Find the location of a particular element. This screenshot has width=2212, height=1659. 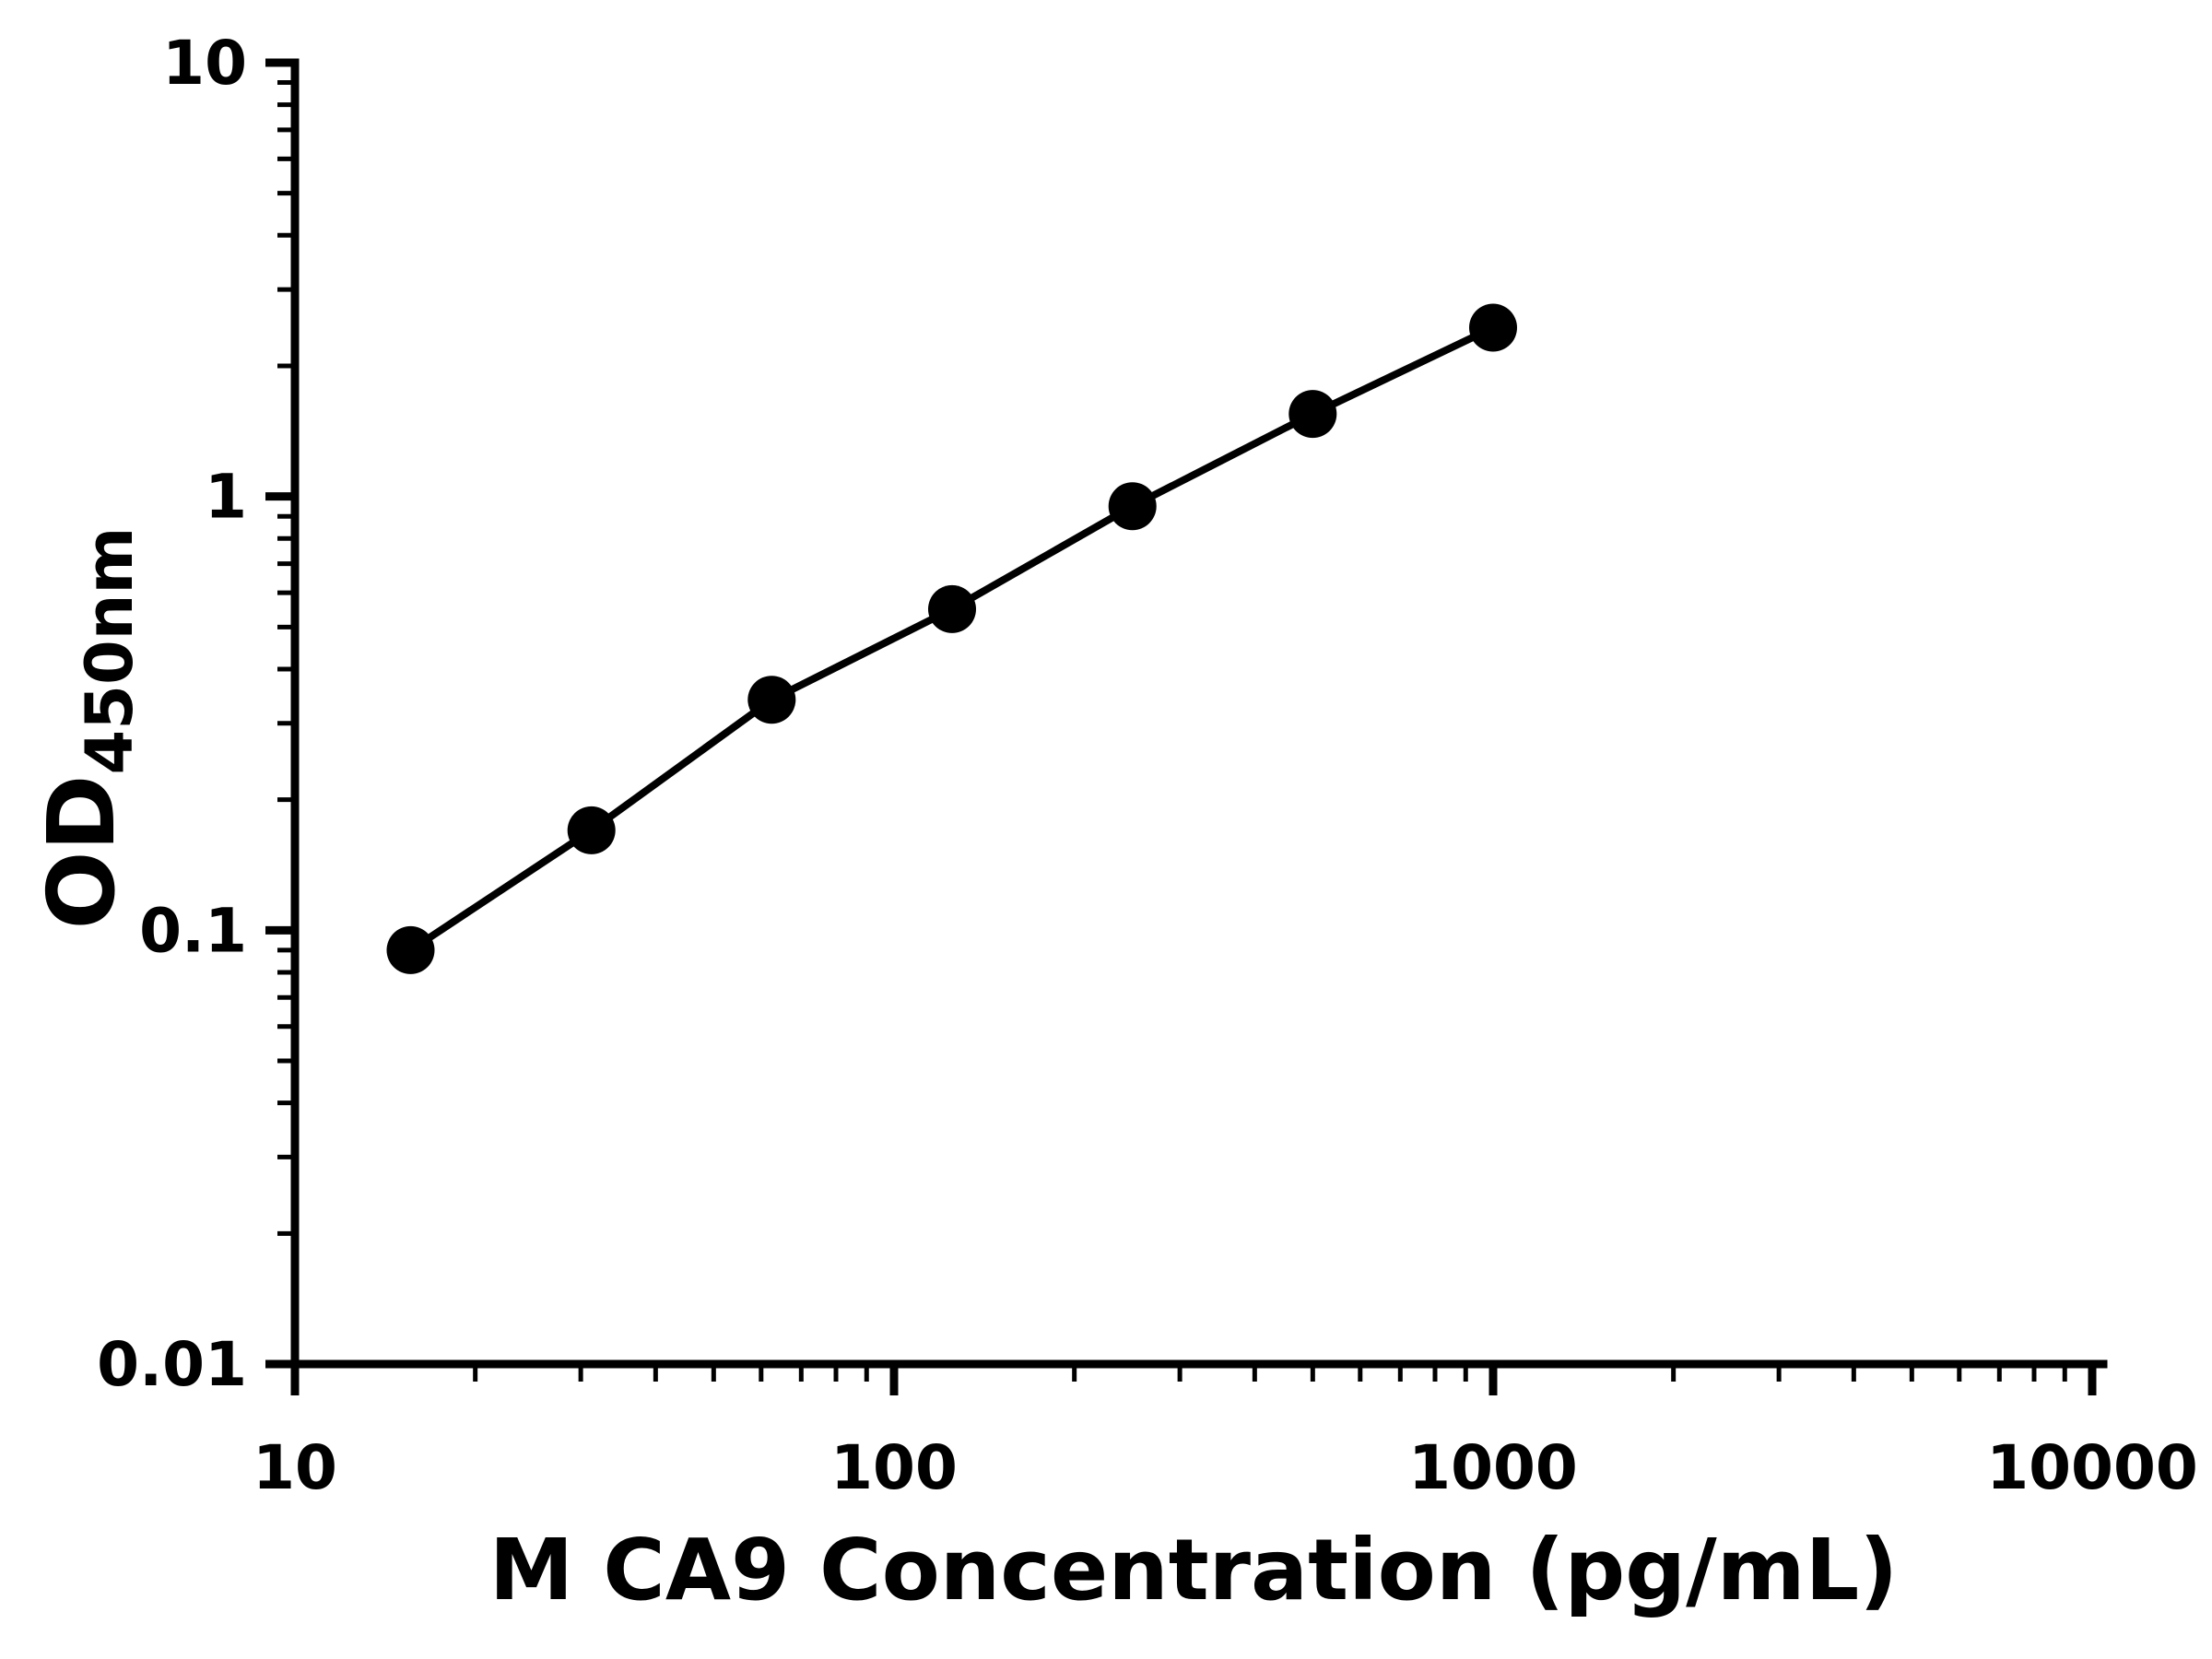

y-axis-title: OD450nm is located at coordinates (87, 728).